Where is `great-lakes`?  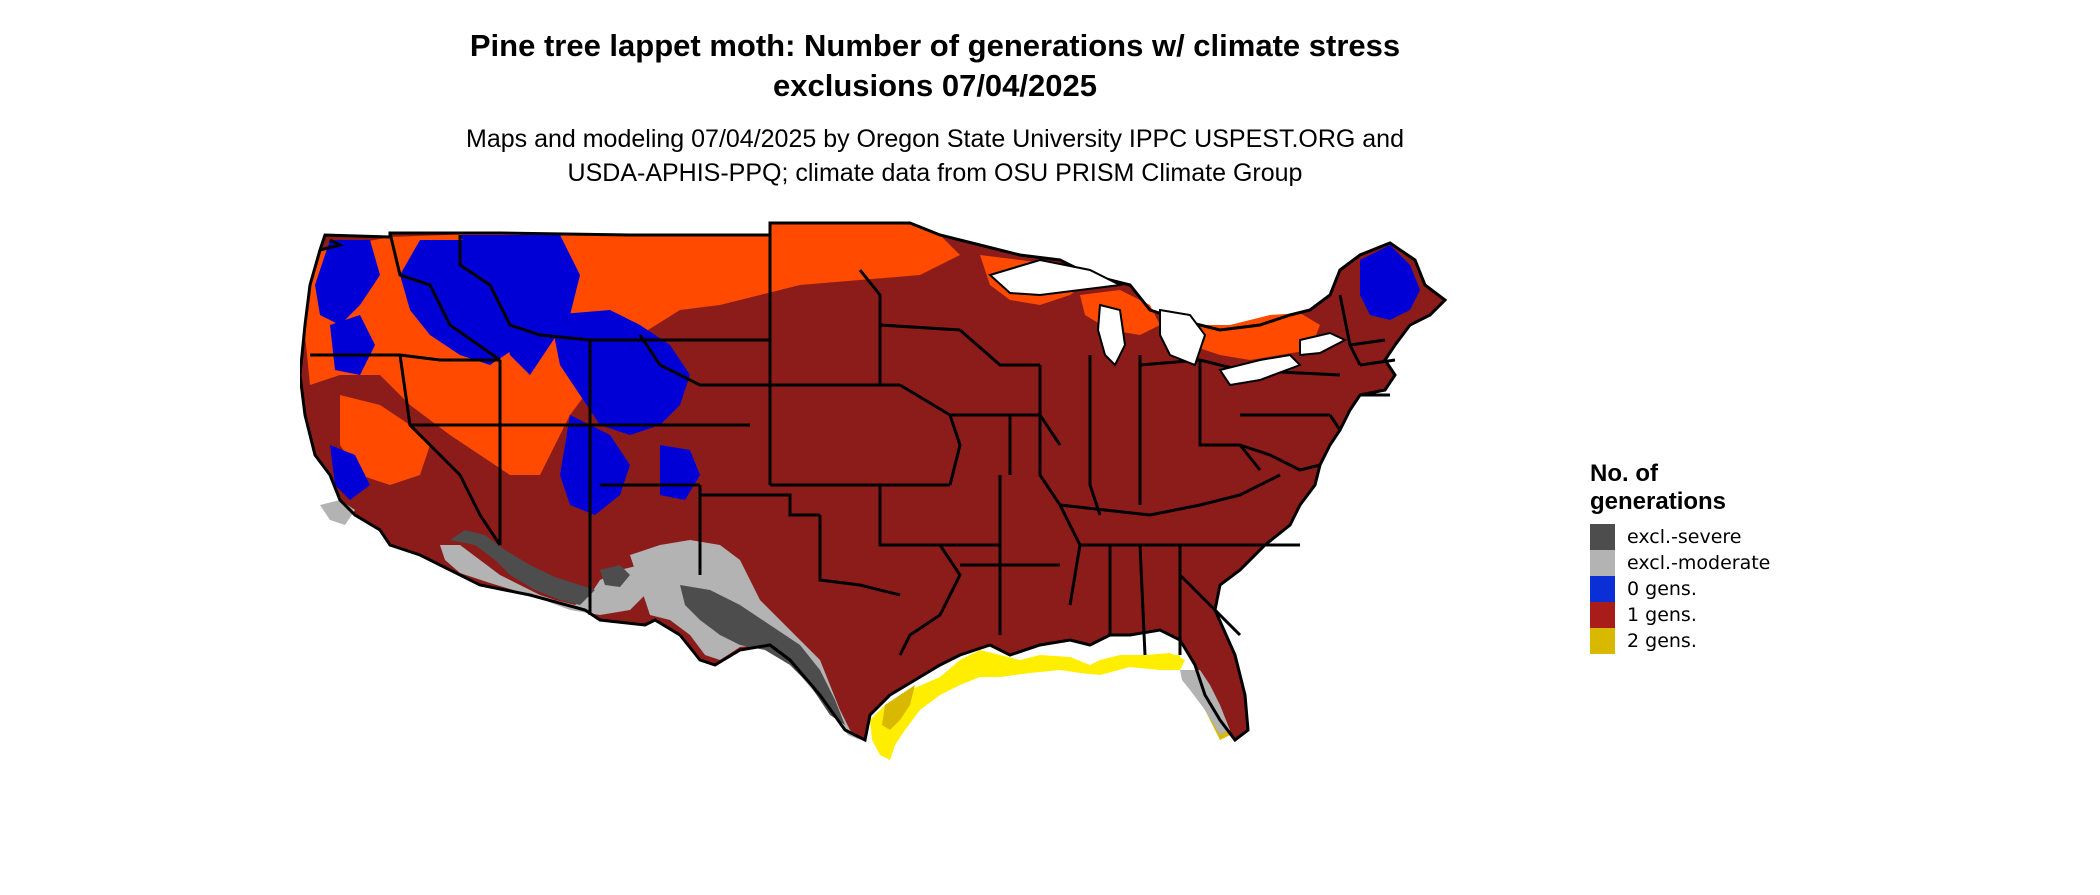 great-lakes is located at coordinates (1168, 322).